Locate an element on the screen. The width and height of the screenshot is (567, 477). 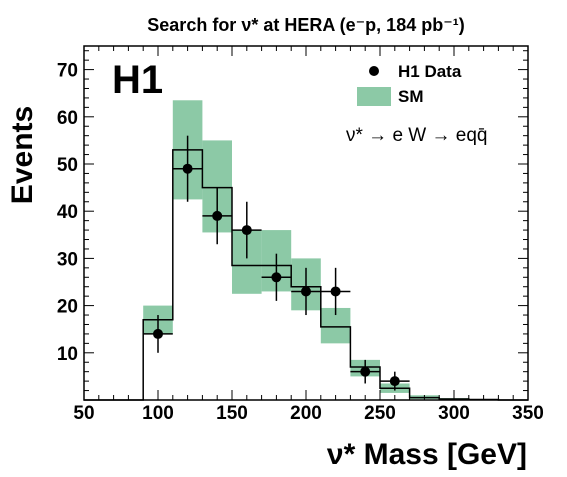
x-tick-label: 350 is located at coordinates (528, 413).